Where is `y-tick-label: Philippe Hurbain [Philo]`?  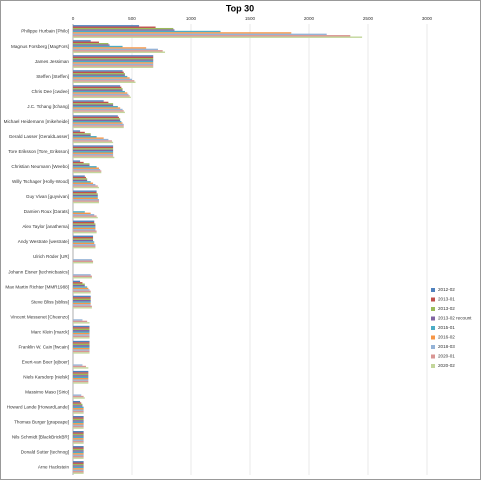
y-tick-label: Philippe Hurbain [Philo] is located at coordinates (45, 31).